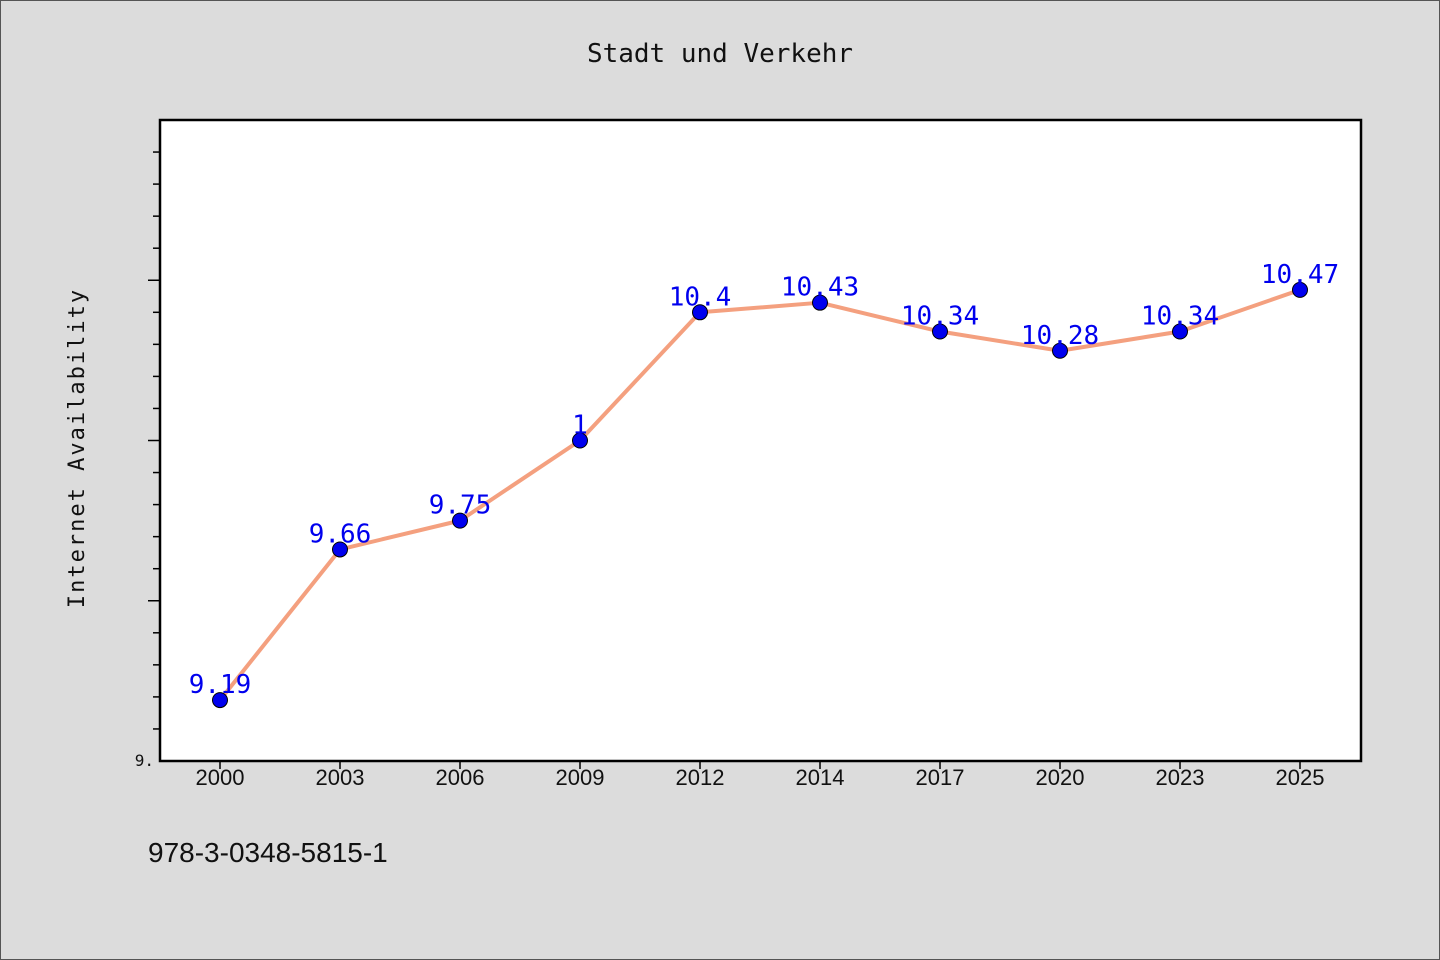 This screenshot has height=960, width=1440. I want to click on x-tick-label: 2025, so click(1300, 777).